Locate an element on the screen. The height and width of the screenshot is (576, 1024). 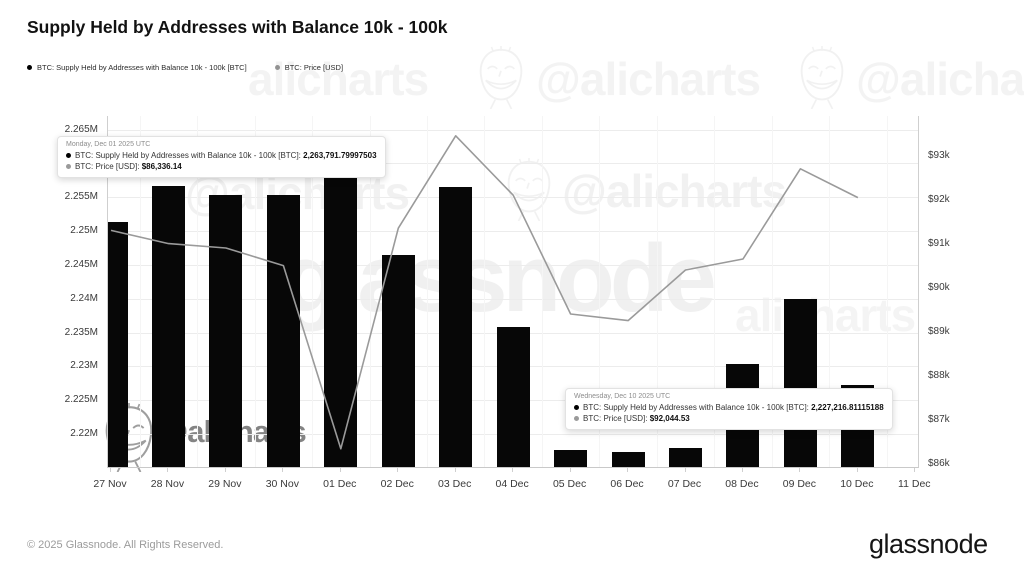
supply-bar-27-nov is located at coordinates (118, 344).